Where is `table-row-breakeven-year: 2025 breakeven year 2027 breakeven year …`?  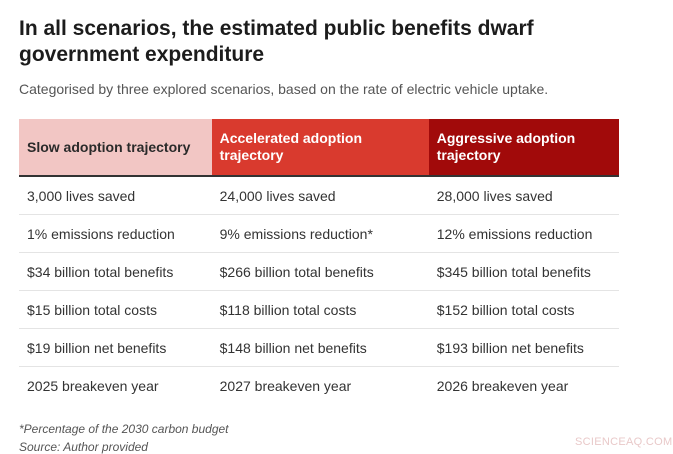
table-row-breakeven-year: 2025 breakeven year 2027 breakeven year … is located at coordinates (319, 385).